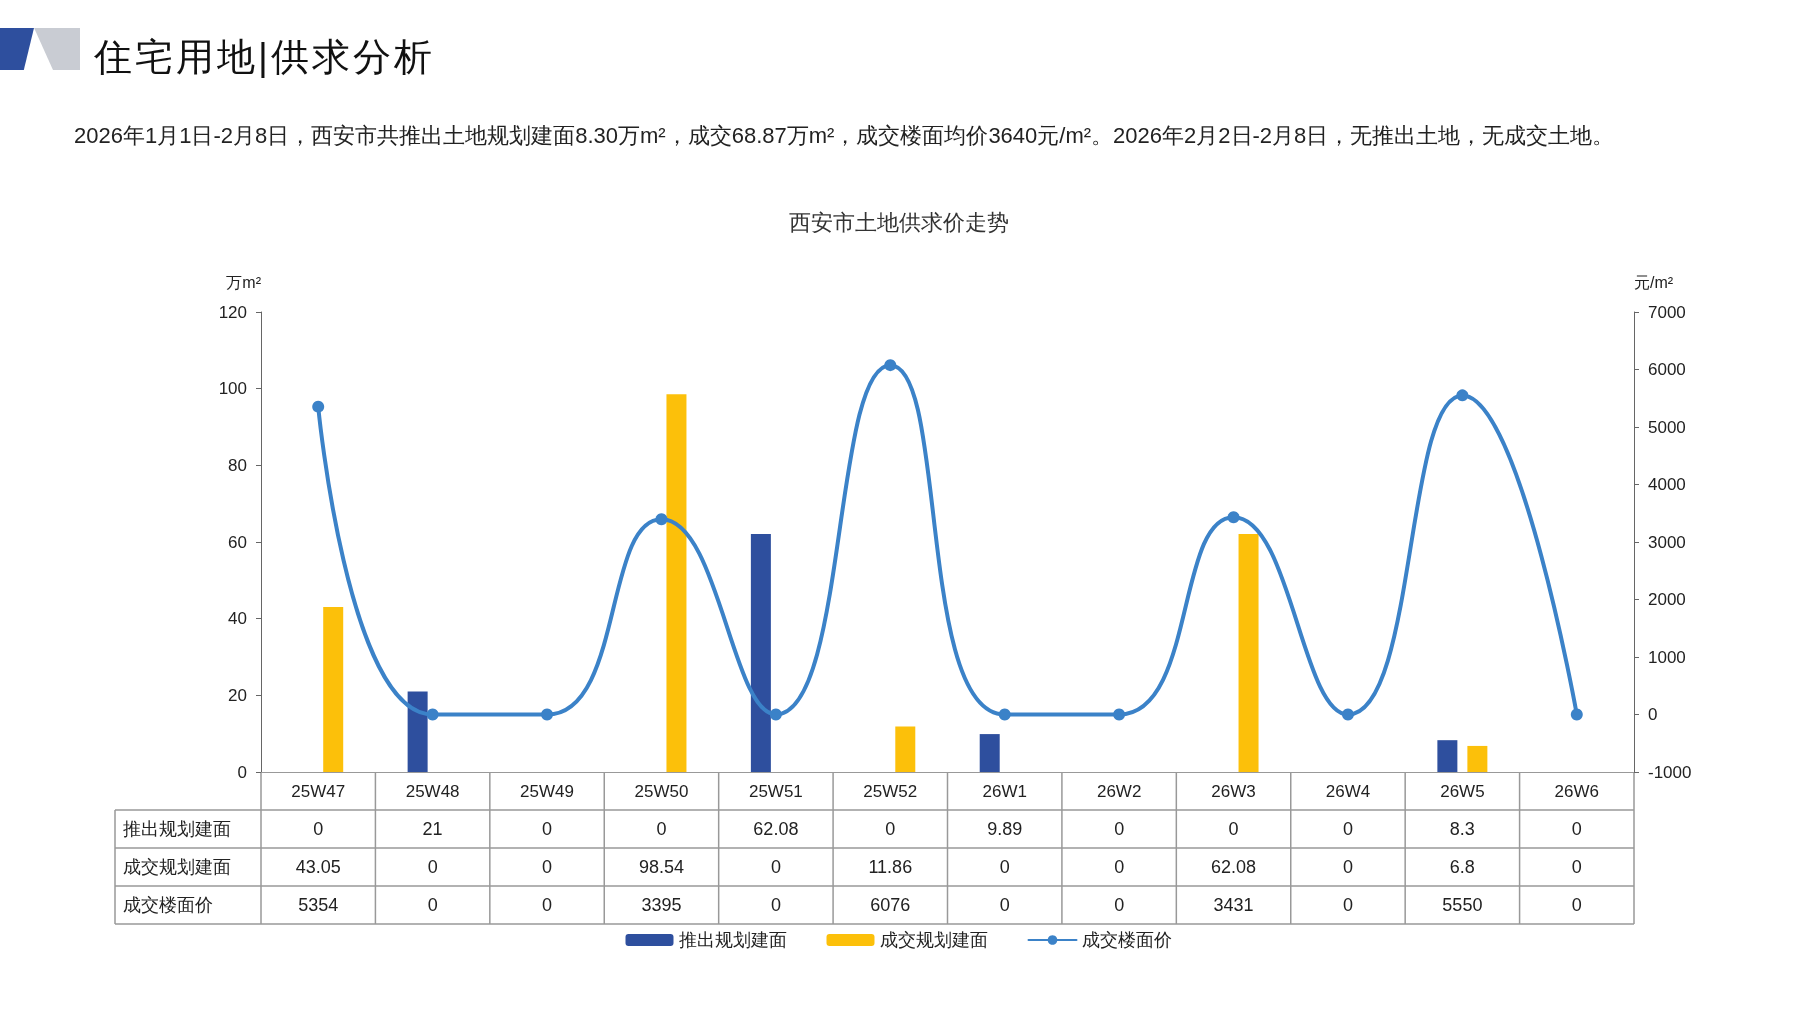 This screenshot has height=1010, width=1797. What do you see at coordinates (898, 222) in the screenshot?
I see `chart-title: 西安市土地供求价走势` at bounding box center [898, 222].